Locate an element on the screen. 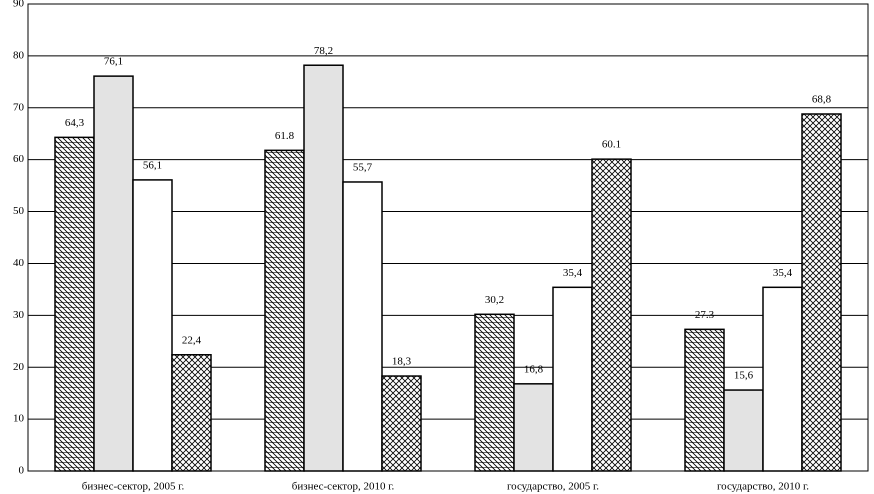 This screenshot has height=494, width=874. value-label: 64,3 is located at coordinates (75, 123).